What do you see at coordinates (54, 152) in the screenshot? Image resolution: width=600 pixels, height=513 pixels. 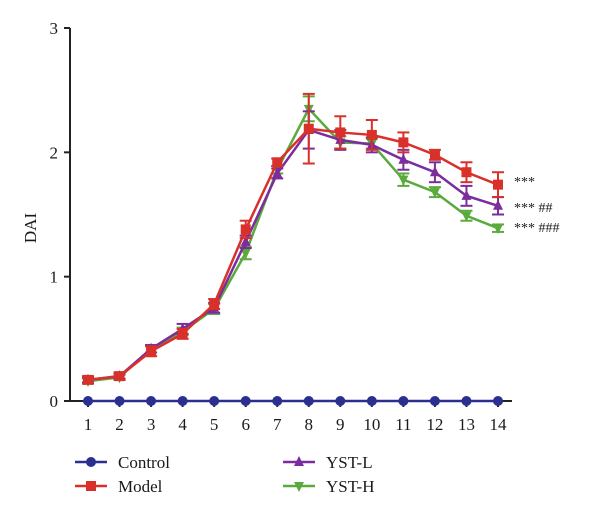 I see `y-tick-label: 2` at bounding box center [54, 152].